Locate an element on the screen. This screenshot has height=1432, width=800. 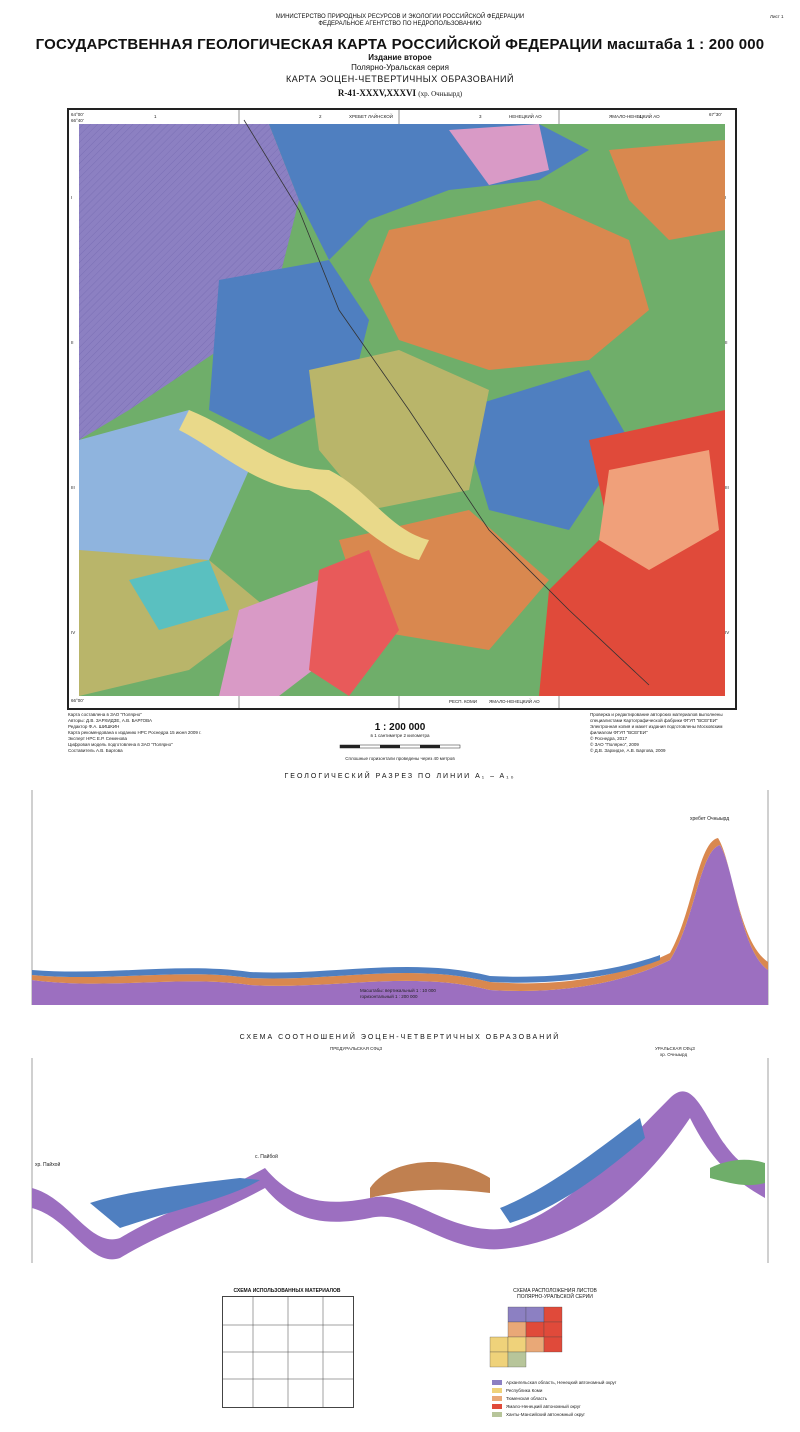
scale-bar is located at coordinates (400, 746).